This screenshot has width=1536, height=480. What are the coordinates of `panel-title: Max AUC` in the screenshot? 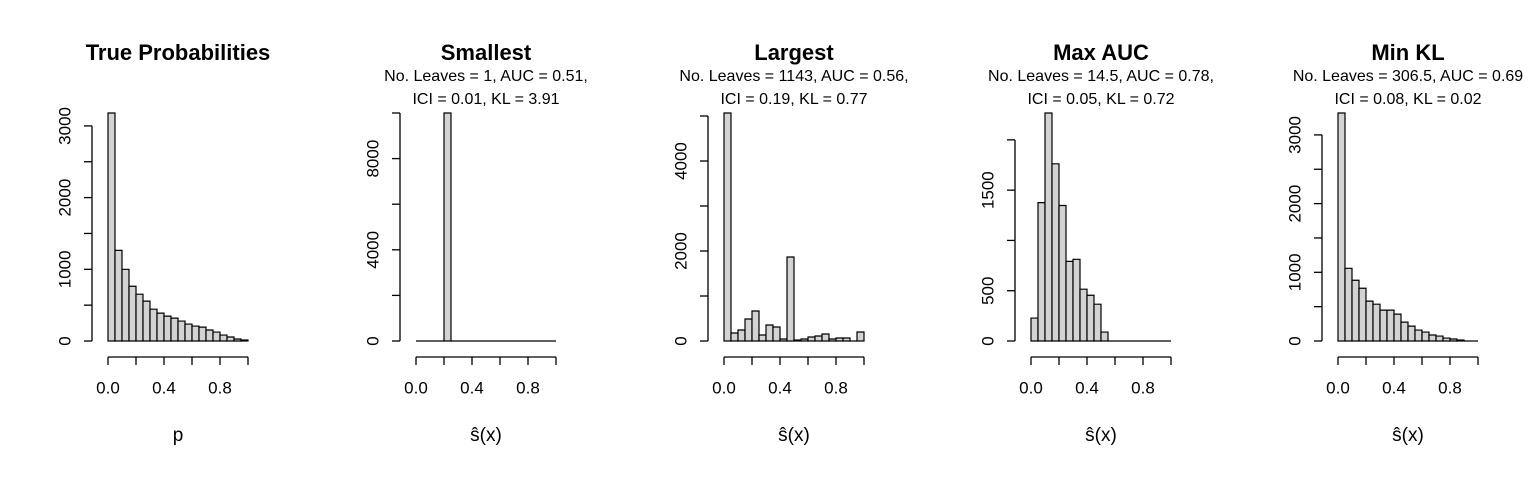 It's located at (1101, 52).